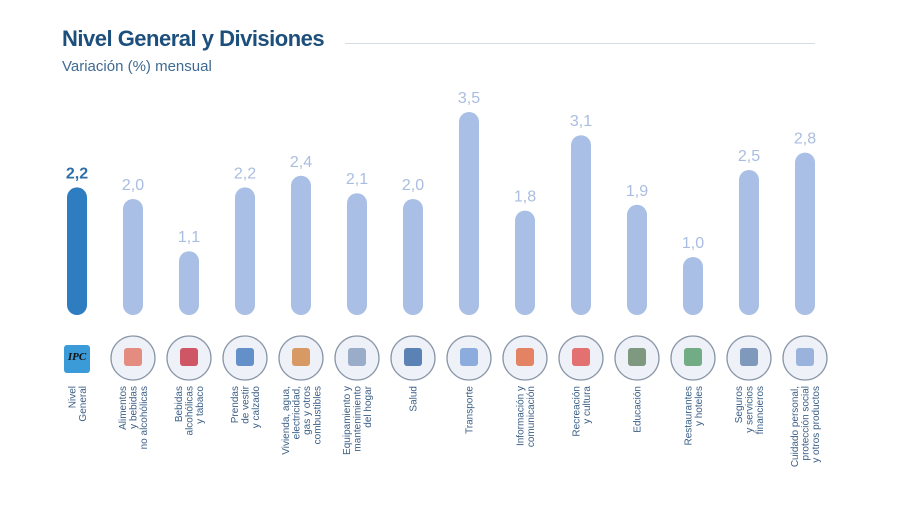 This screenshot has height=505, width=900. I want to click on value-label-0: 2,2, so click(77, 173).